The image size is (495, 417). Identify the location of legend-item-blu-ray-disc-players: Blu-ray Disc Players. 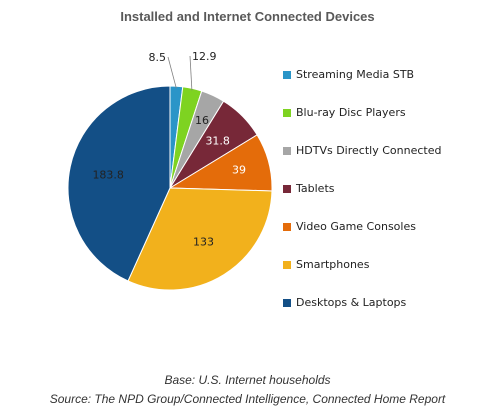
(388, 123).